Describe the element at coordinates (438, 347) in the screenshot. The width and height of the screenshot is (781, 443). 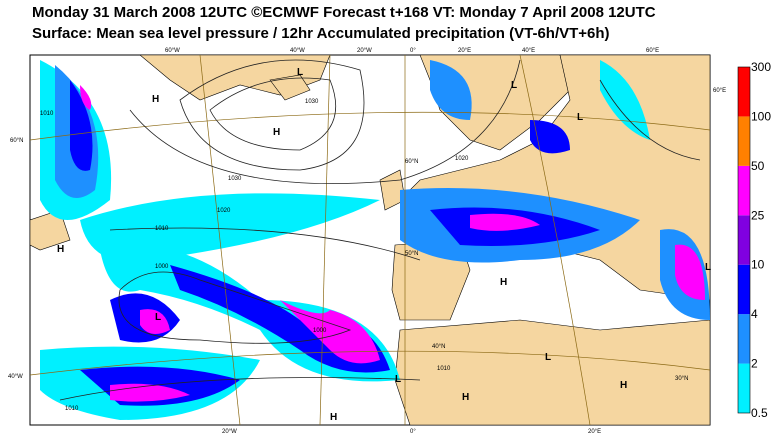
I see `graticule-label: 40°N` at that location.